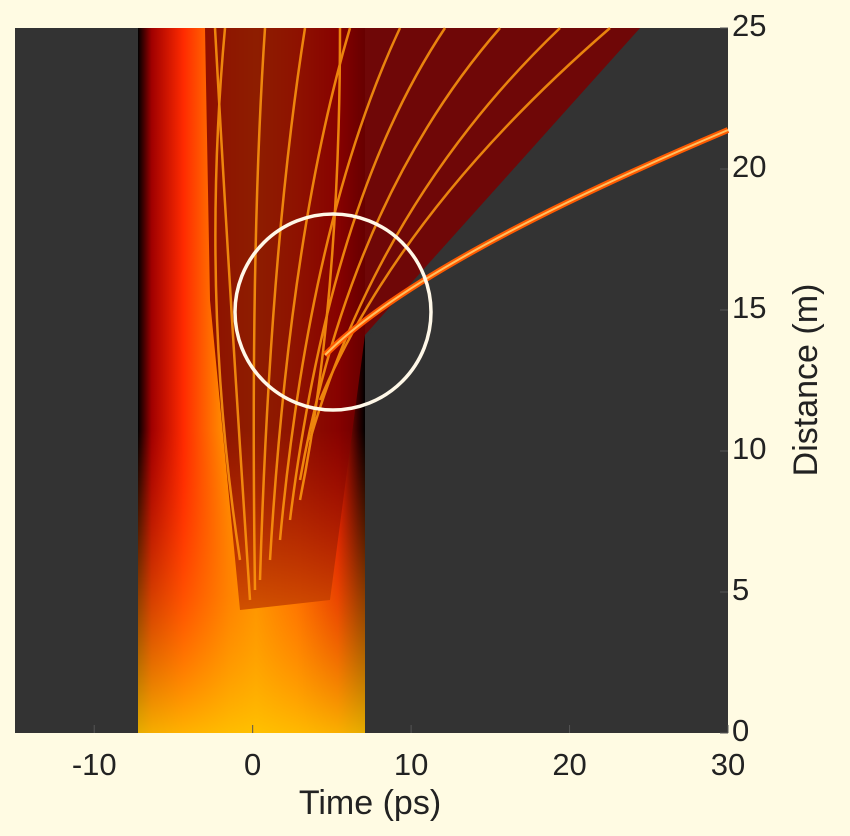 This screenshot has height=836, width=850. What do you see at coordinates (251, 581) in the screenshot?
I see `pulse-core` at bounding box center [251, 581].